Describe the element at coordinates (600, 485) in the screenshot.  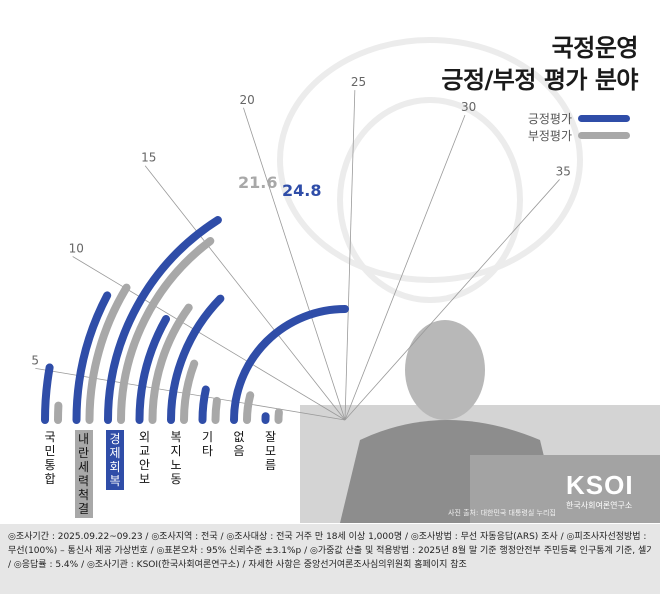
I see `ksoi-logo: KSOI` at that location.